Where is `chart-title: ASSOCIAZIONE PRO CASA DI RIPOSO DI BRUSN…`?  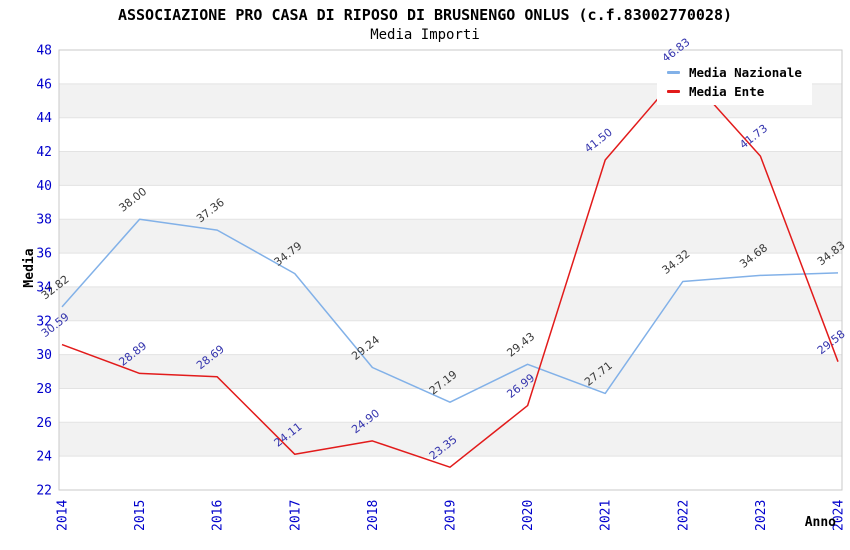 chart-title: ASSOCIAZIONE PRO CASA DI RIPOSO DI BRUSN… is located at coordinates (425, 15).